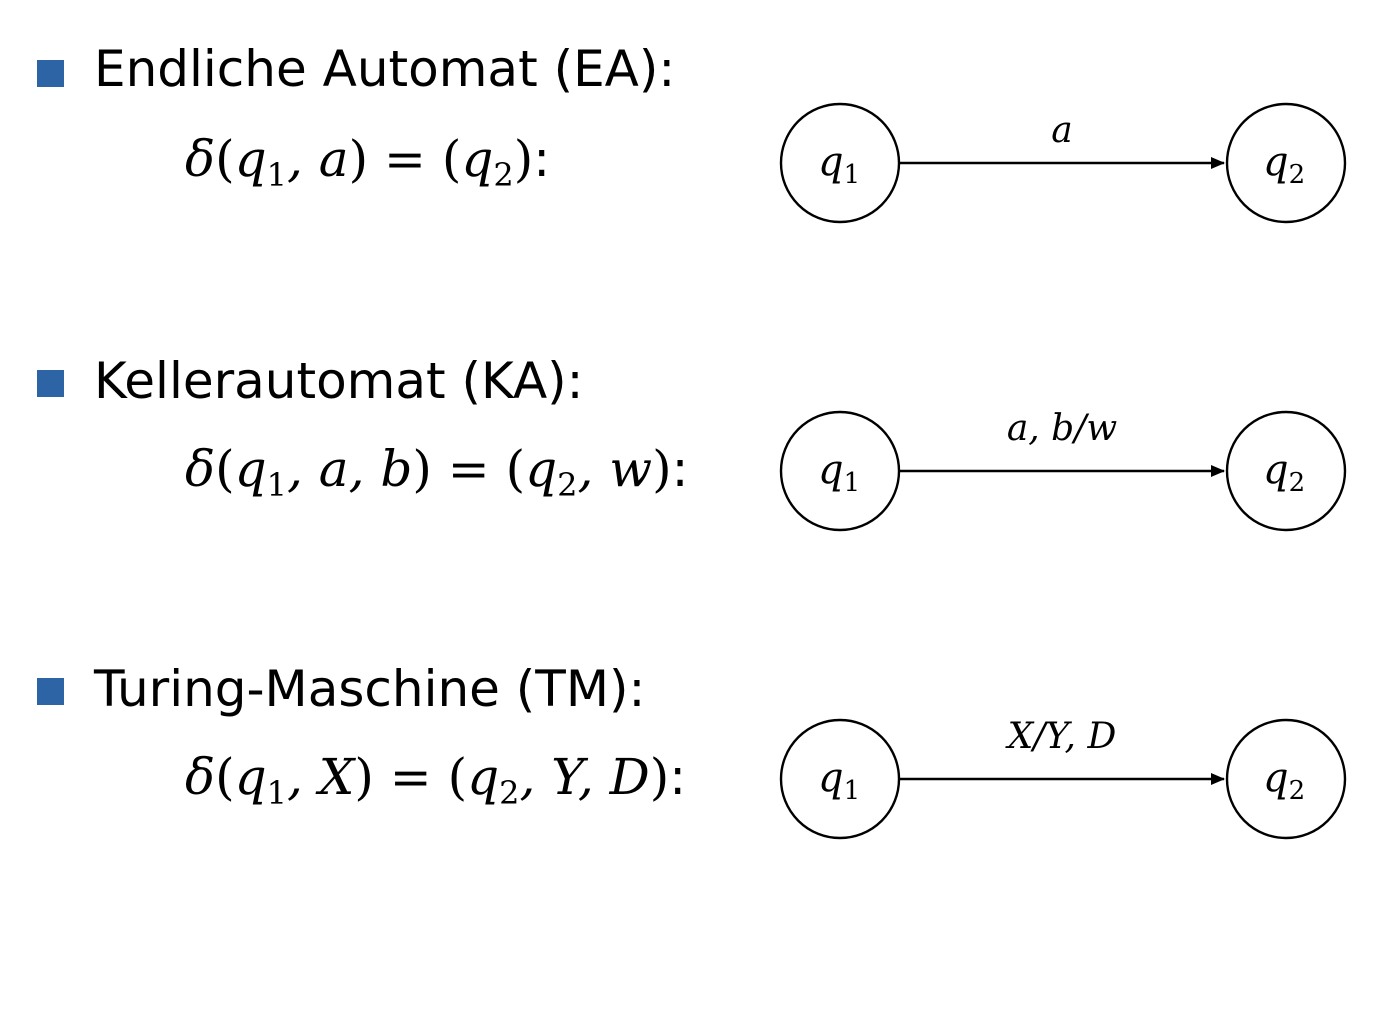  Describe the element at coordinates (436, 780) in the screenshot. I see `transition-formula: δ(q1, X) = (q2, Y, D):` at that location.